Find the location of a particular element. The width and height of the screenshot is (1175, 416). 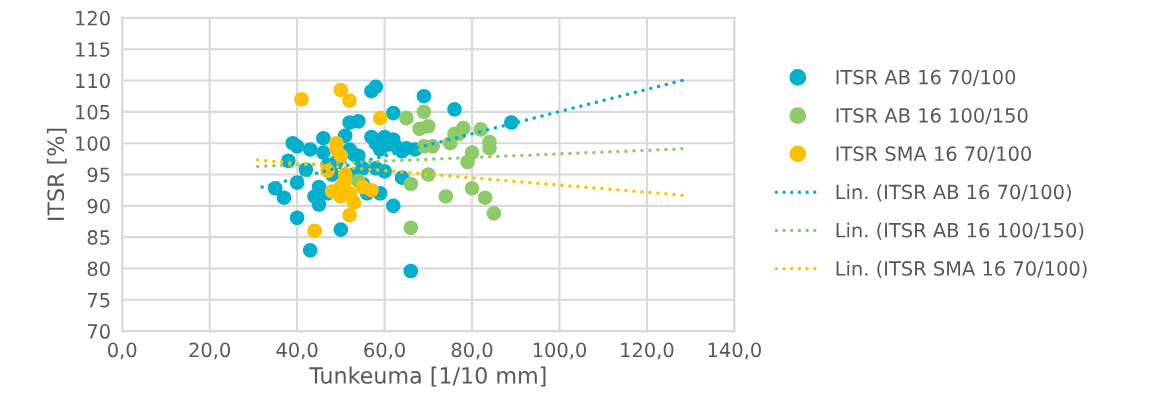

y-tick-label: 110 is located at coordinates (93, 81).